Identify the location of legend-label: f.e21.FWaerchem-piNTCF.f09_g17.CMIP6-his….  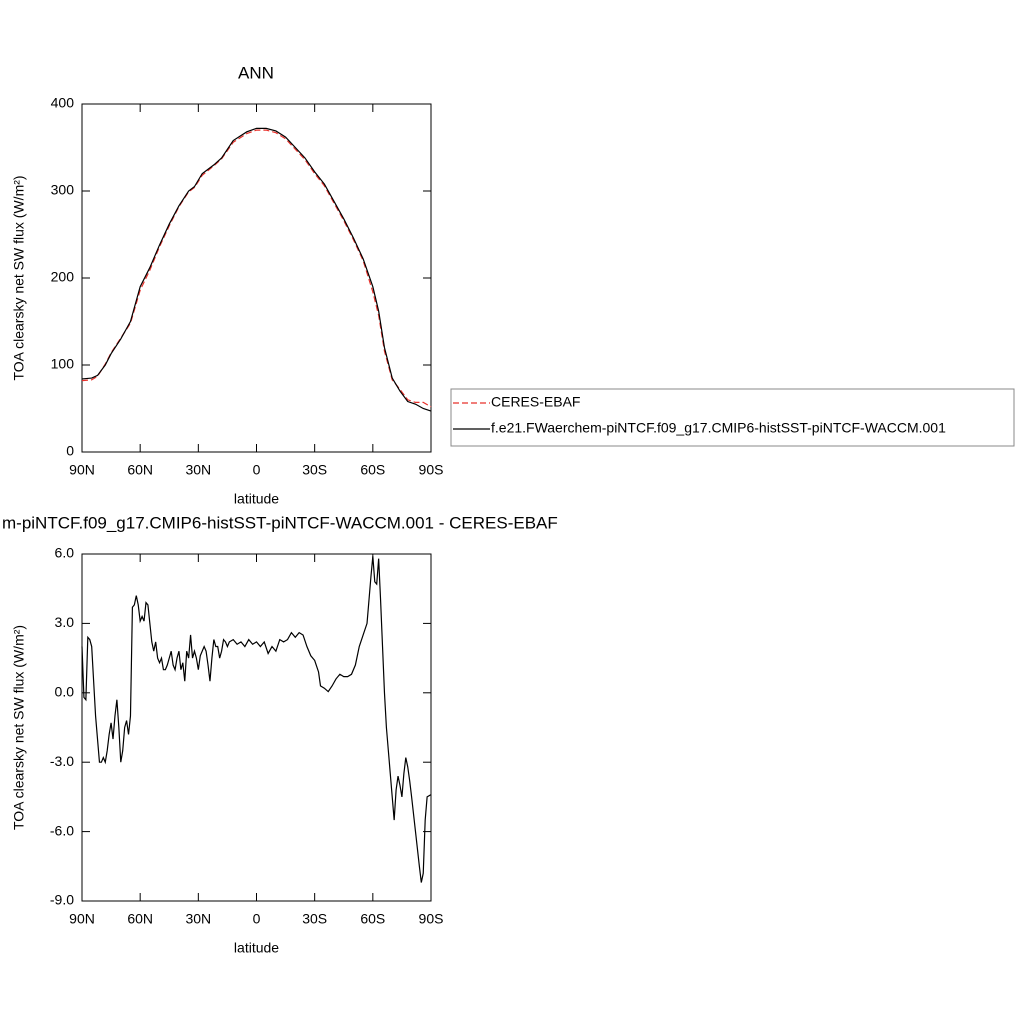
(718, 428).